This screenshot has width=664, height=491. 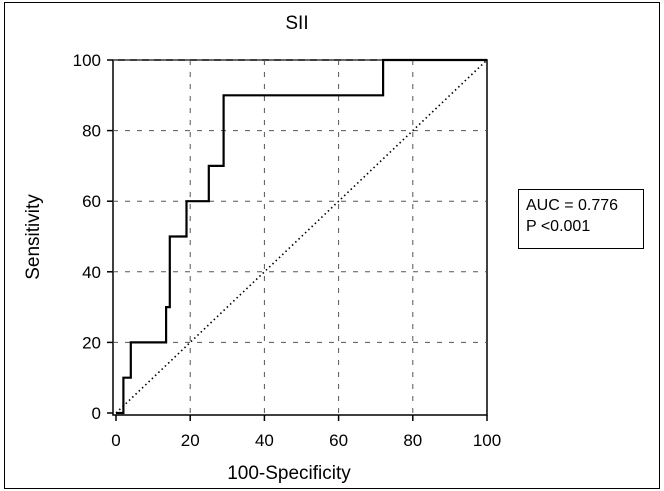 What do you see at coordinates (558, 226) in the screenshot?
I see `p-value: P <0.001` at bounding box center [558, 226].